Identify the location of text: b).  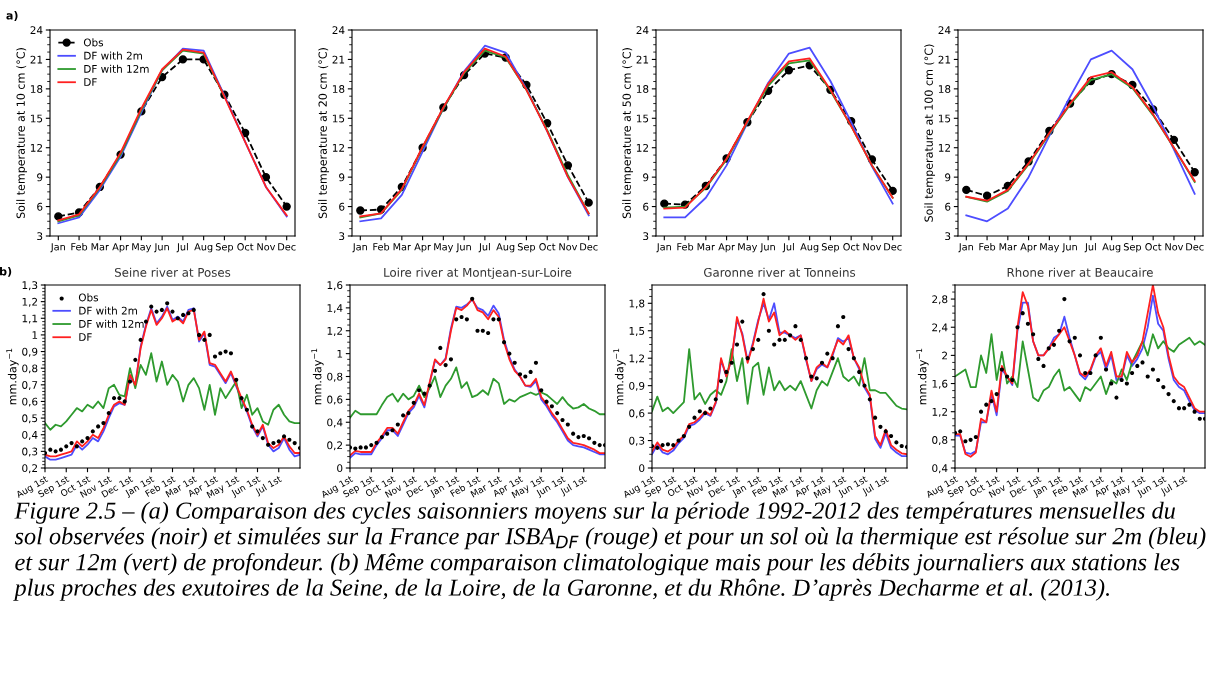
(6, 271).